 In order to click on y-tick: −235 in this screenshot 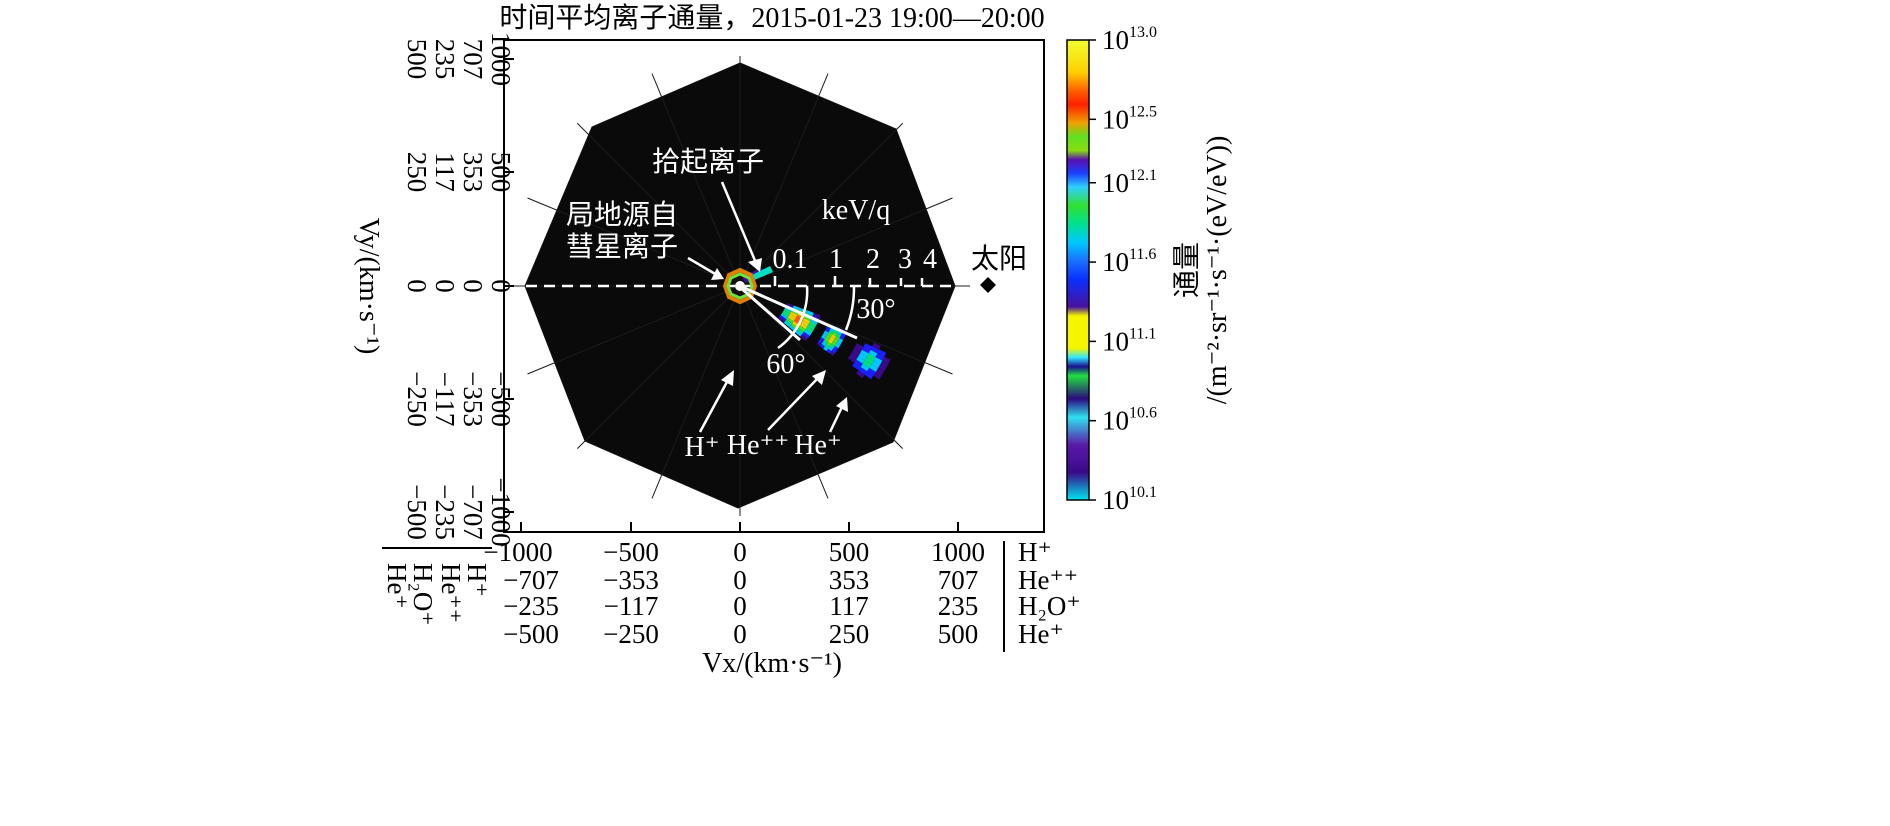, I will do `click(445, 512)`.